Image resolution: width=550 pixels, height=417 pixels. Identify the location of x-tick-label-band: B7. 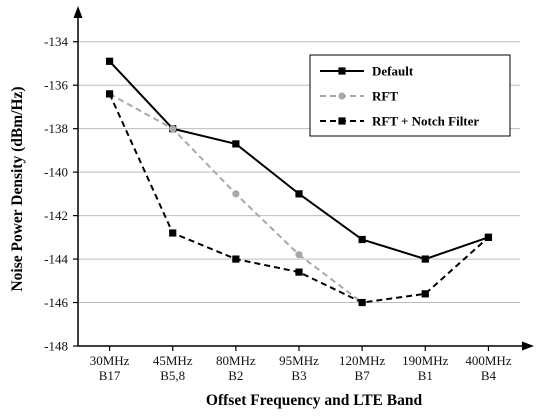
(363, 375).